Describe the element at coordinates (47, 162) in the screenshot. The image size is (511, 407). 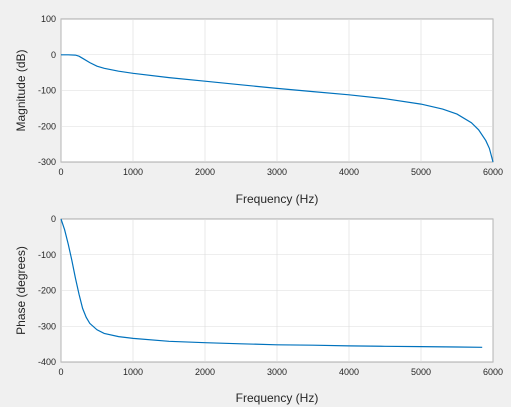
I see `magnitude-y-tick-label: -300` at that location.